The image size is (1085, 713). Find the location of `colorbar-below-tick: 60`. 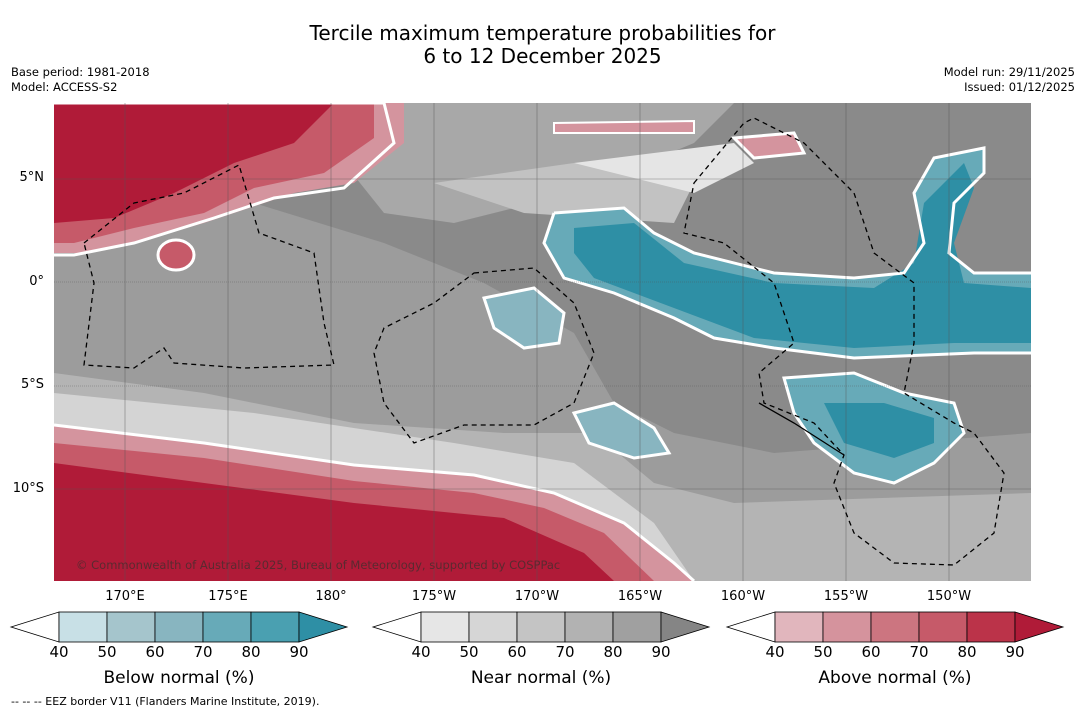

colorbar-below-tick: 60 is located at coordinates (155, 652).